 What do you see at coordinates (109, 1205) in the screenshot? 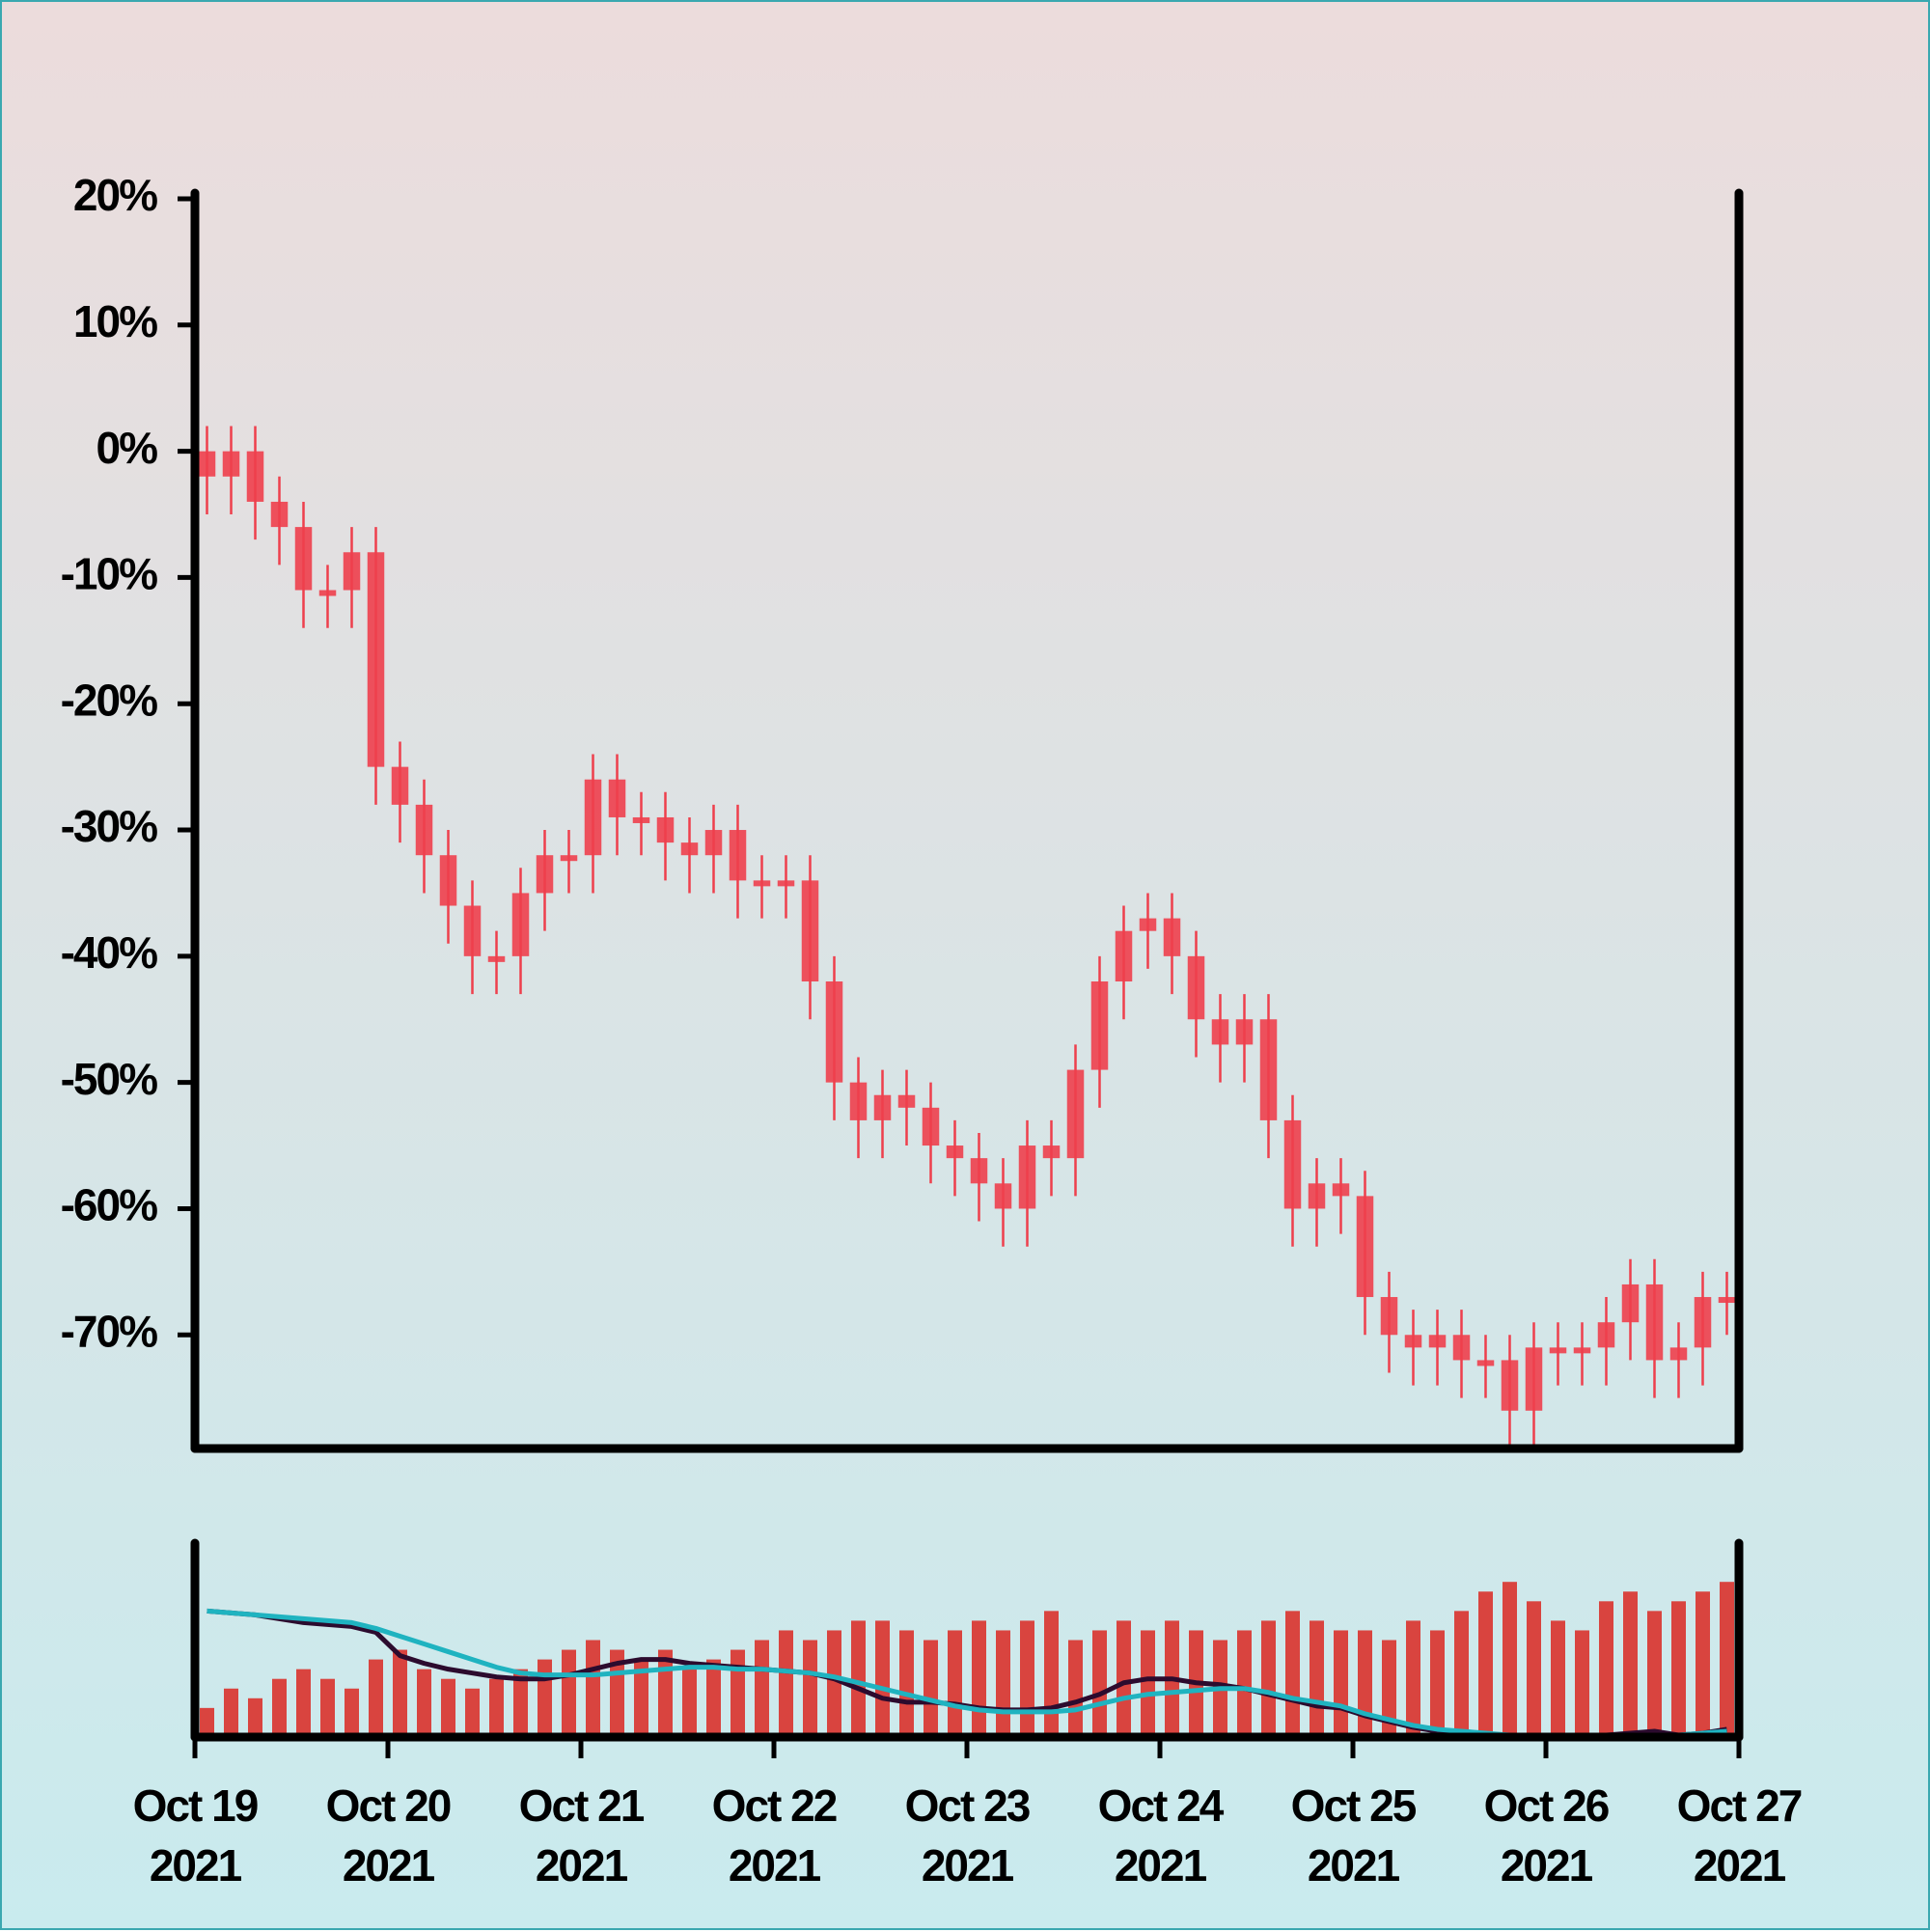
I see `y-tick-label: -60%` at bounding box center [109, 1205].